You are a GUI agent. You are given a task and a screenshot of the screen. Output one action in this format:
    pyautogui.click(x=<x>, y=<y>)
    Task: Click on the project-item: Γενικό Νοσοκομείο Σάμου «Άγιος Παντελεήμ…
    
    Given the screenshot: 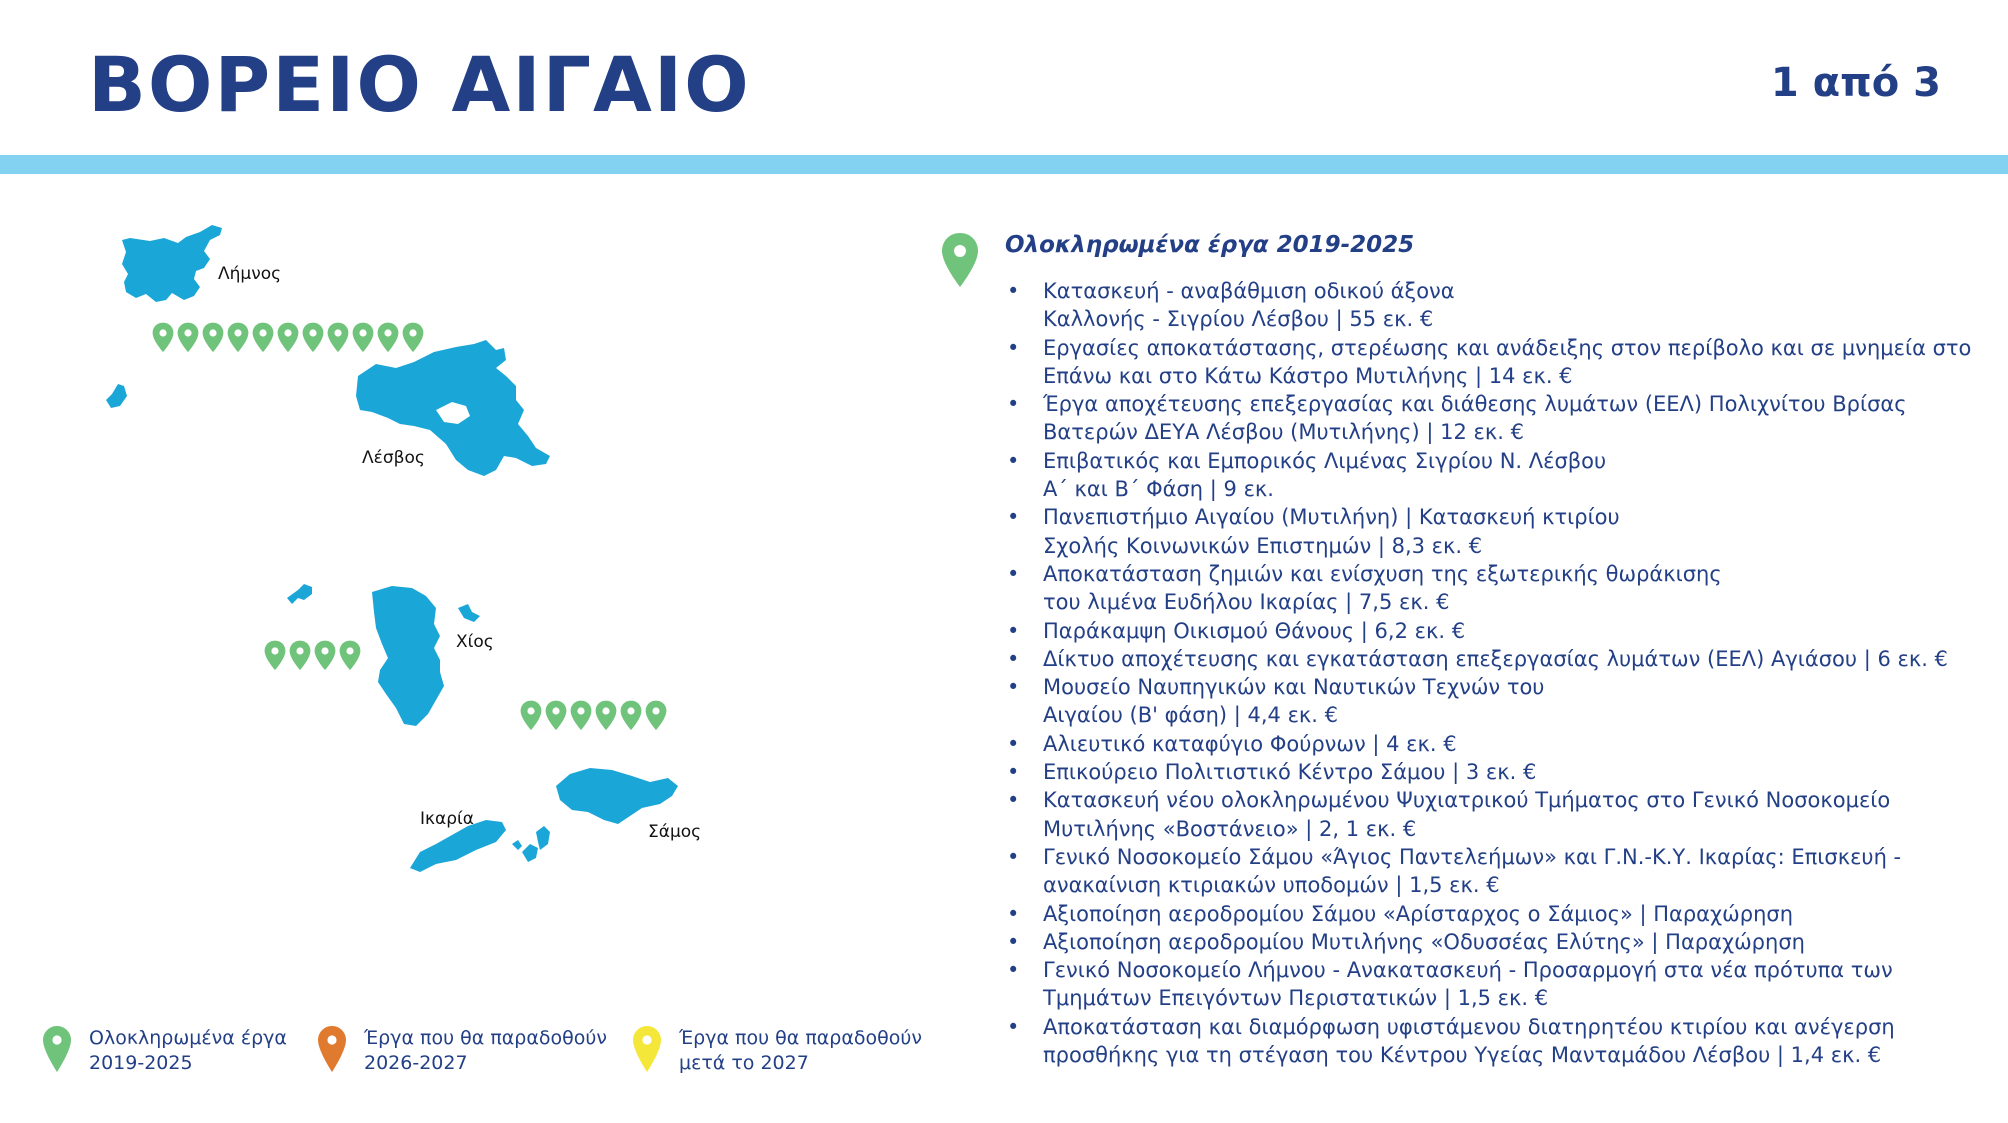 What is the action you would take?
    pyautogui.click(x=1495, y=871)
    